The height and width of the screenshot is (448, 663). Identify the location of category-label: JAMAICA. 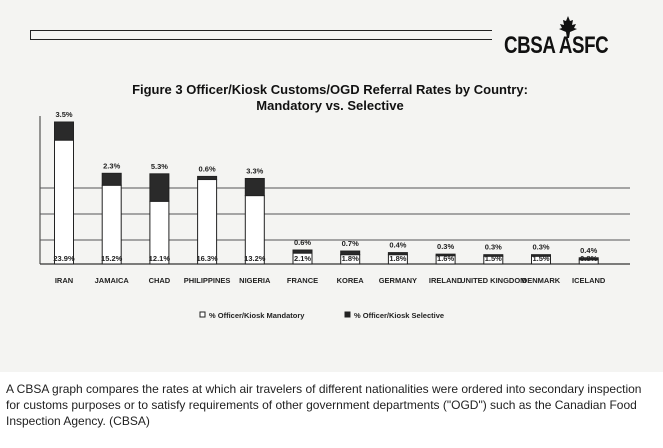
(112, 280).